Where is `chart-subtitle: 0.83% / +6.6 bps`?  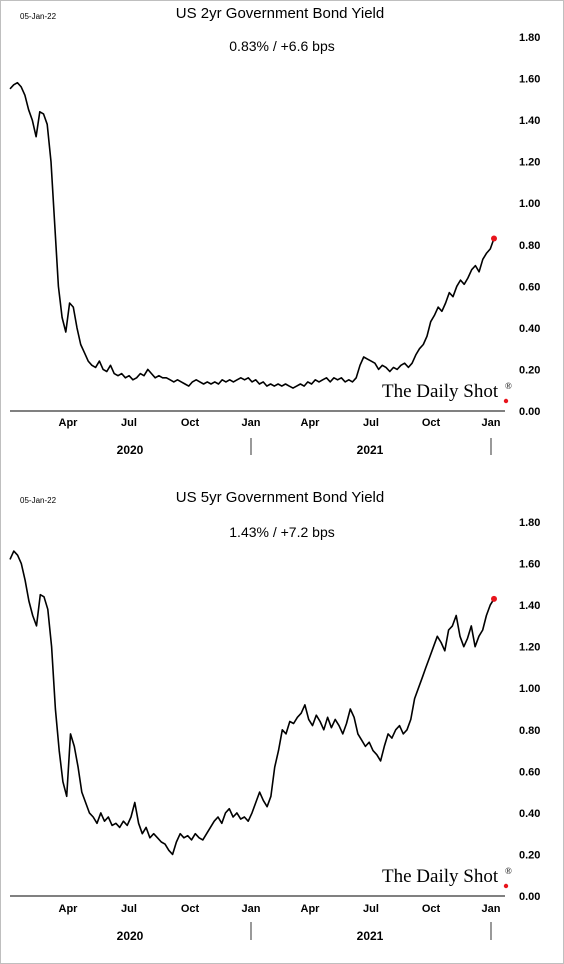 chart-subtitle: 0.83% / +6.6 bps is located at coordinates (281, 46).